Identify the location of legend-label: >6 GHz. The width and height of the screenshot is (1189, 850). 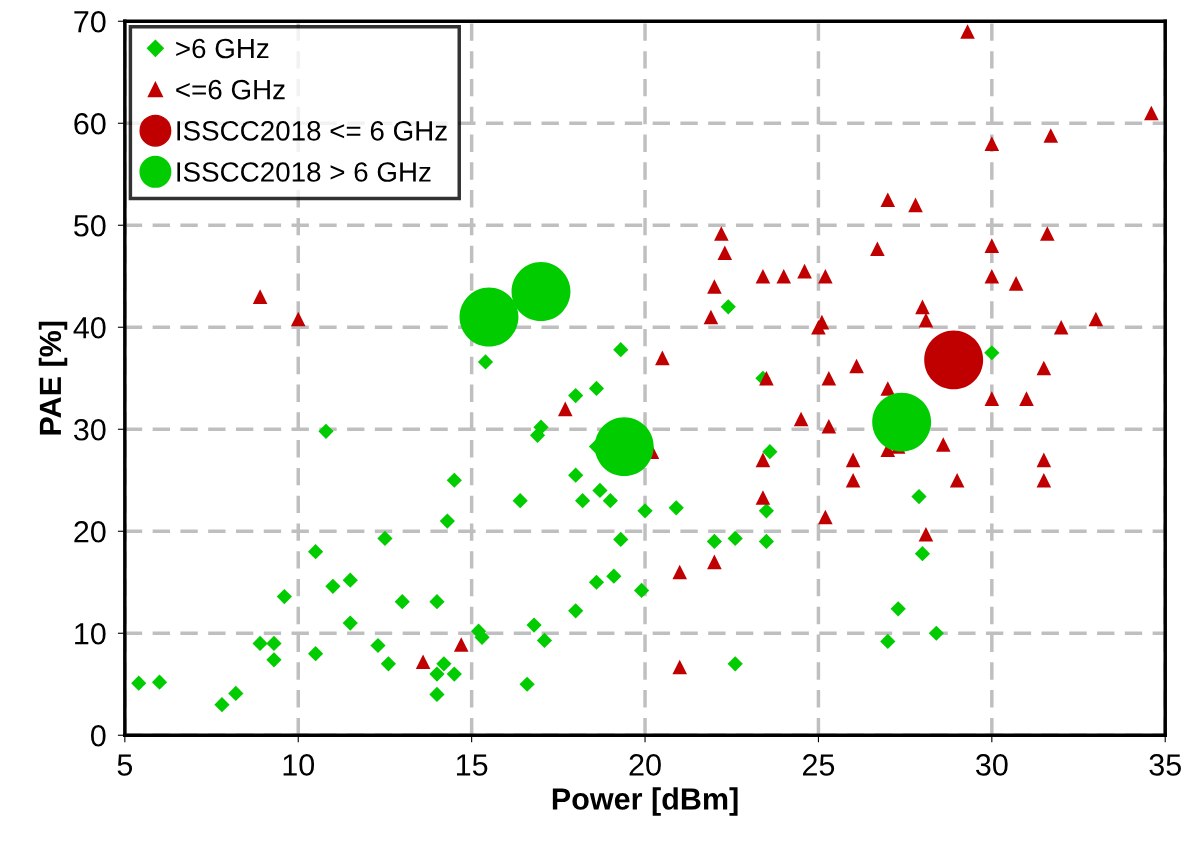
(222, 48).